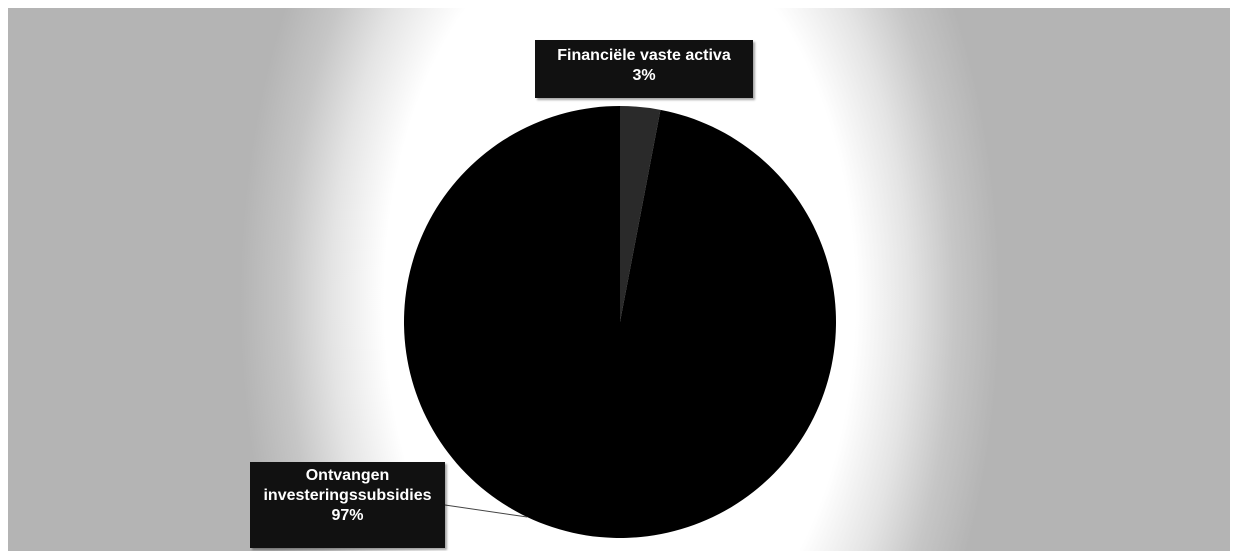  I want to click on data-label-name-line-1: Ontvangen, so click(347, 475).